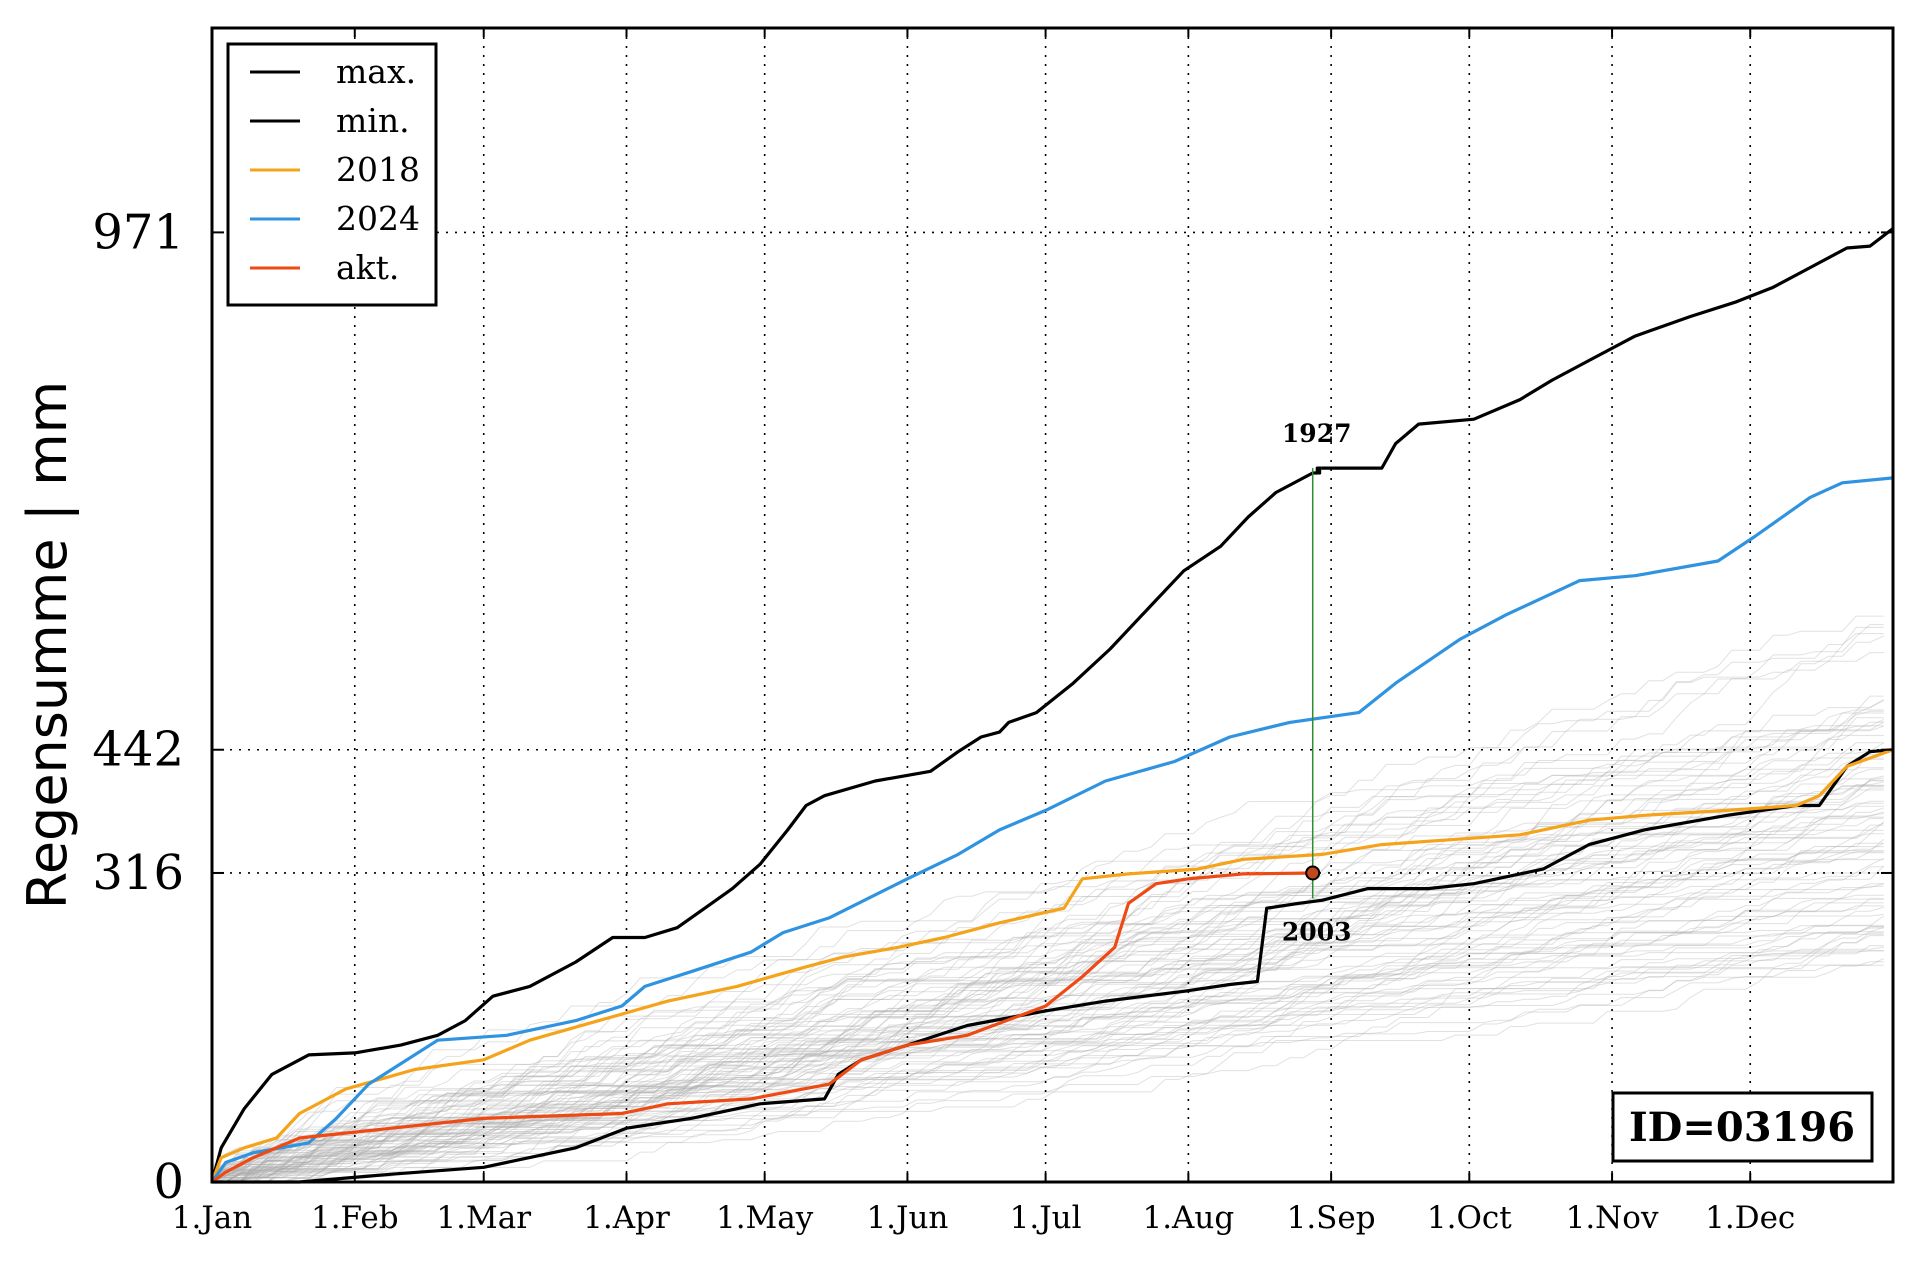  What do you see at coordinates (1188, 1218) in the screenshot?
I see `x-tick-label: 1.Aug` at bounding box center [1188, 1218].